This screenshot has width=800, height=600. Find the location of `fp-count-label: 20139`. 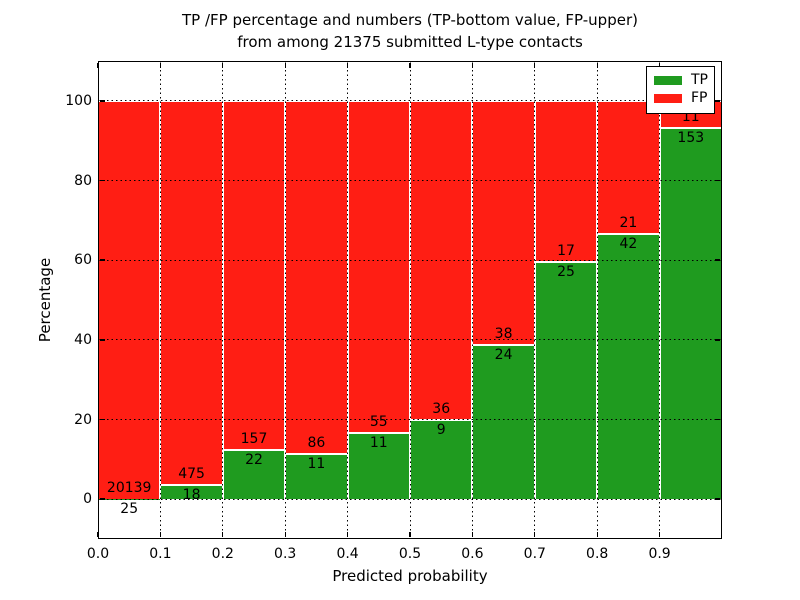

fp-count-label: 20139 is located at coordinates (129, 487).